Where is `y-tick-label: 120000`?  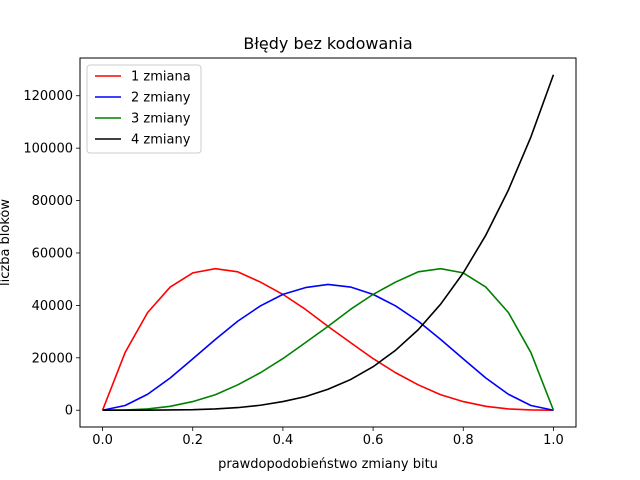
y-tick-label: 120000 is located at coordinates (48, 96).